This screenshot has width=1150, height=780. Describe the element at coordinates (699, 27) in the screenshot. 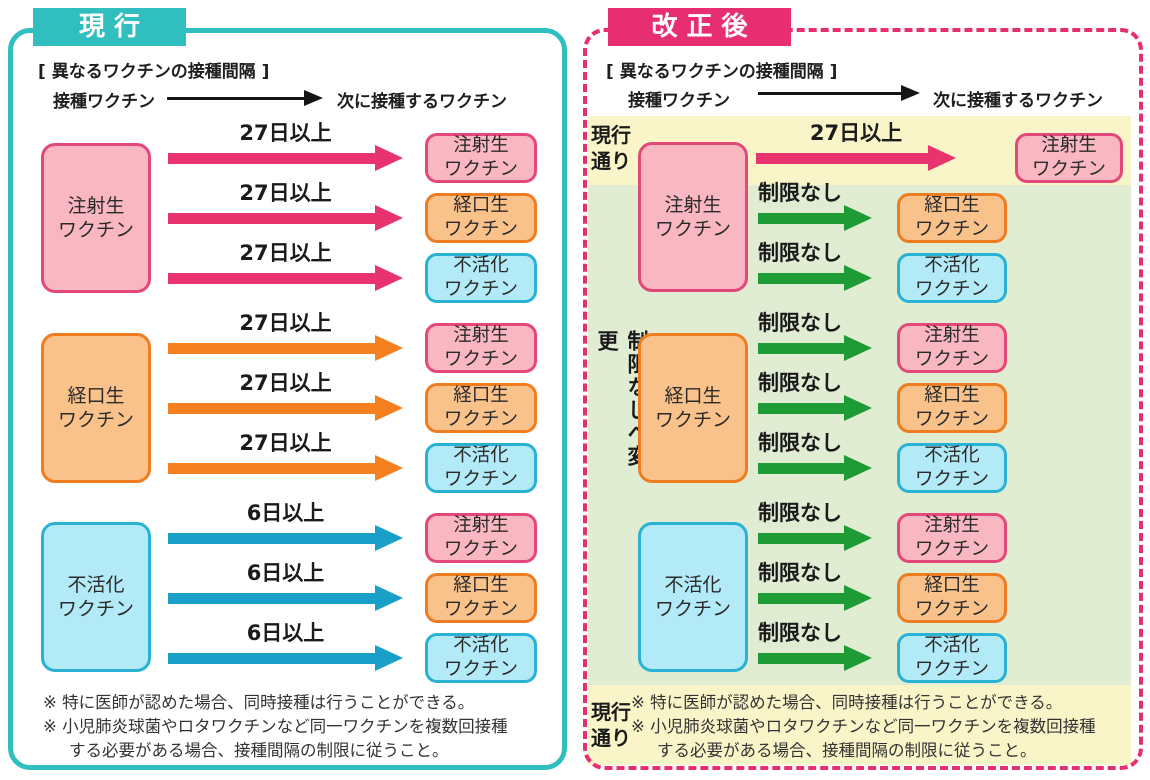

I see `revised-panel-tab: 改正後` at that location.